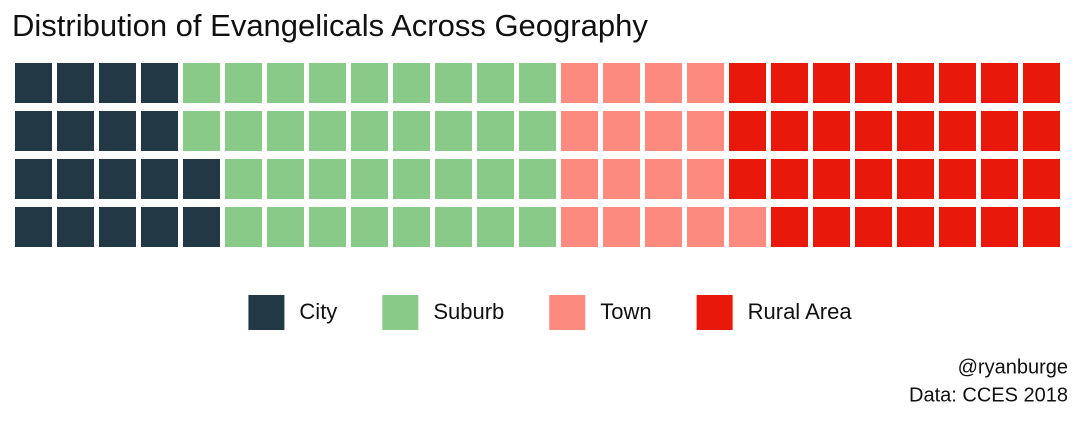 The height and width of the screenshot is (423, 1080). What do you see at coordinates (800, 311) in the screenshot?
I see `legend-label: Rural Area` at bounding box center [800, 311].